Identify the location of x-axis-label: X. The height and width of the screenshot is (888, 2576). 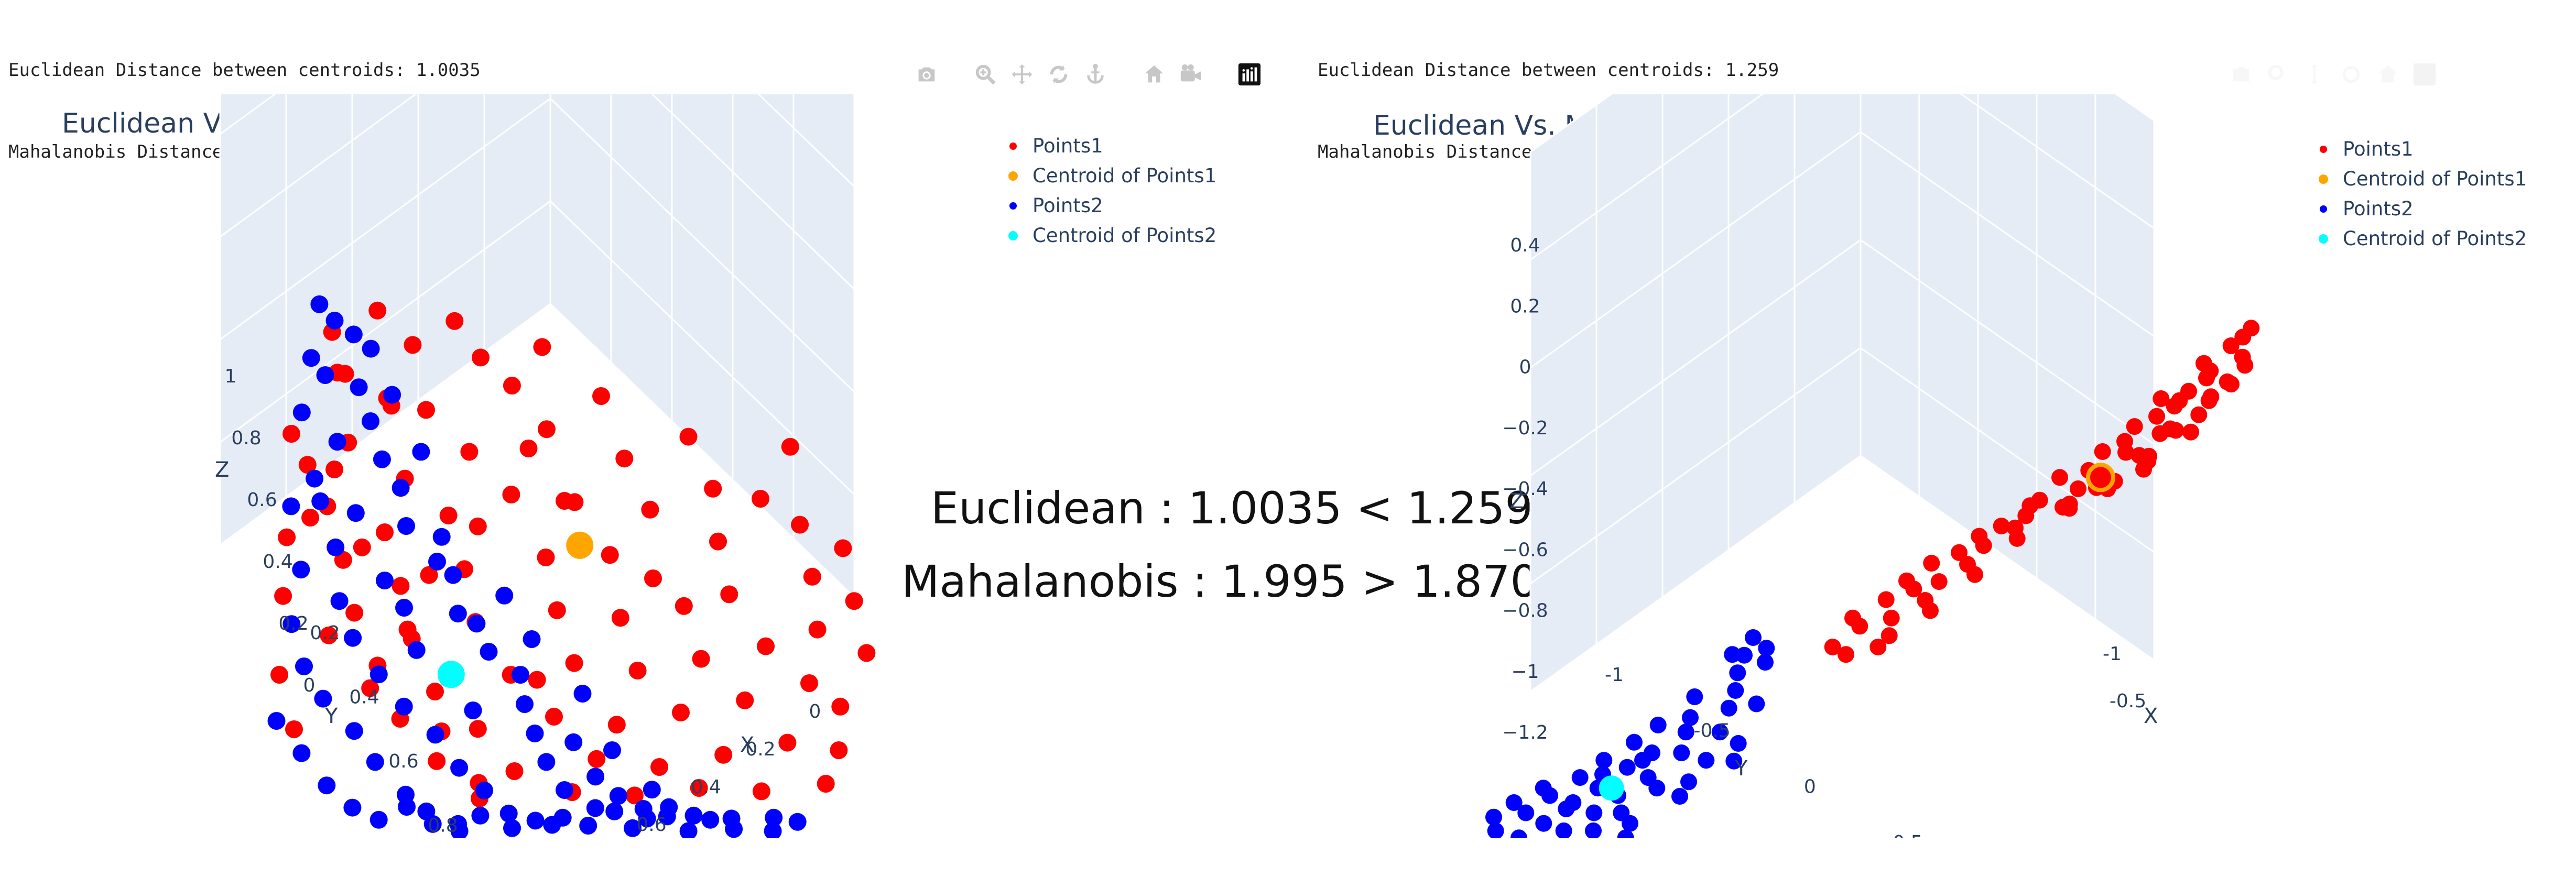
(2151, 716).